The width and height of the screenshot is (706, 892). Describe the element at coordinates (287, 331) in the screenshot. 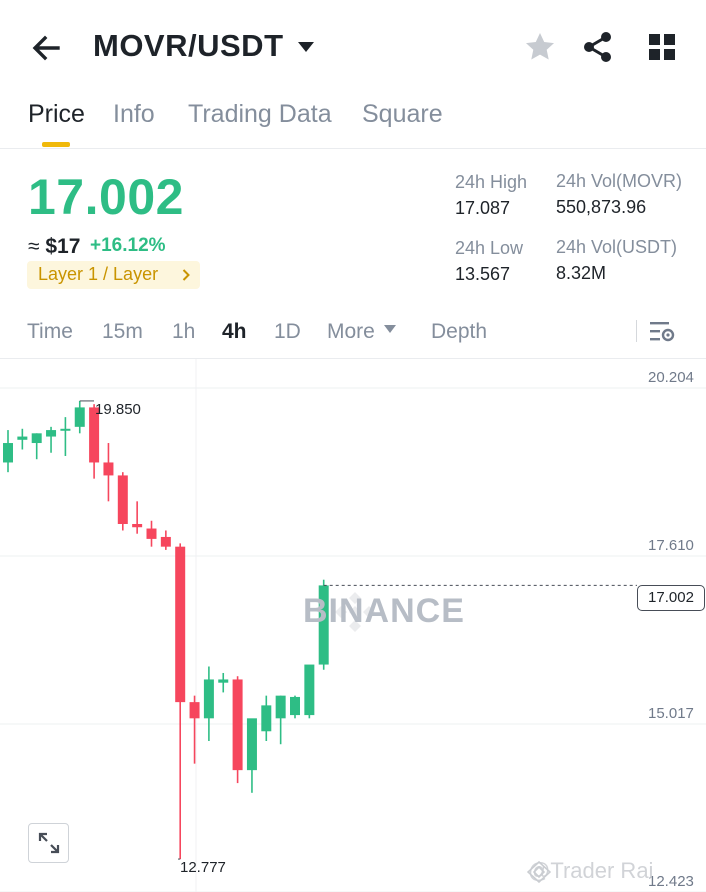

I see `interval-1d: 1D` at that location.